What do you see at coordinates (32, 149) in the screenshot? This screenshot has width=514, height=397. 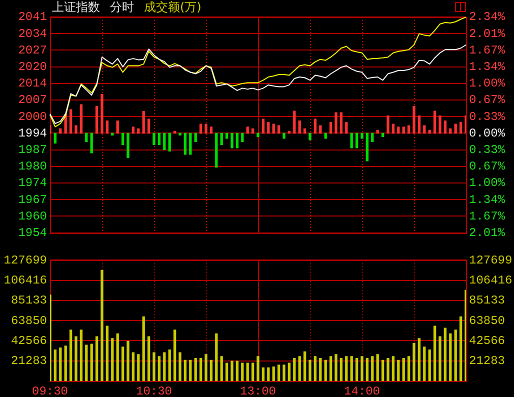 I see `y-tick-label: 1987` at bounding box center [32, 149].